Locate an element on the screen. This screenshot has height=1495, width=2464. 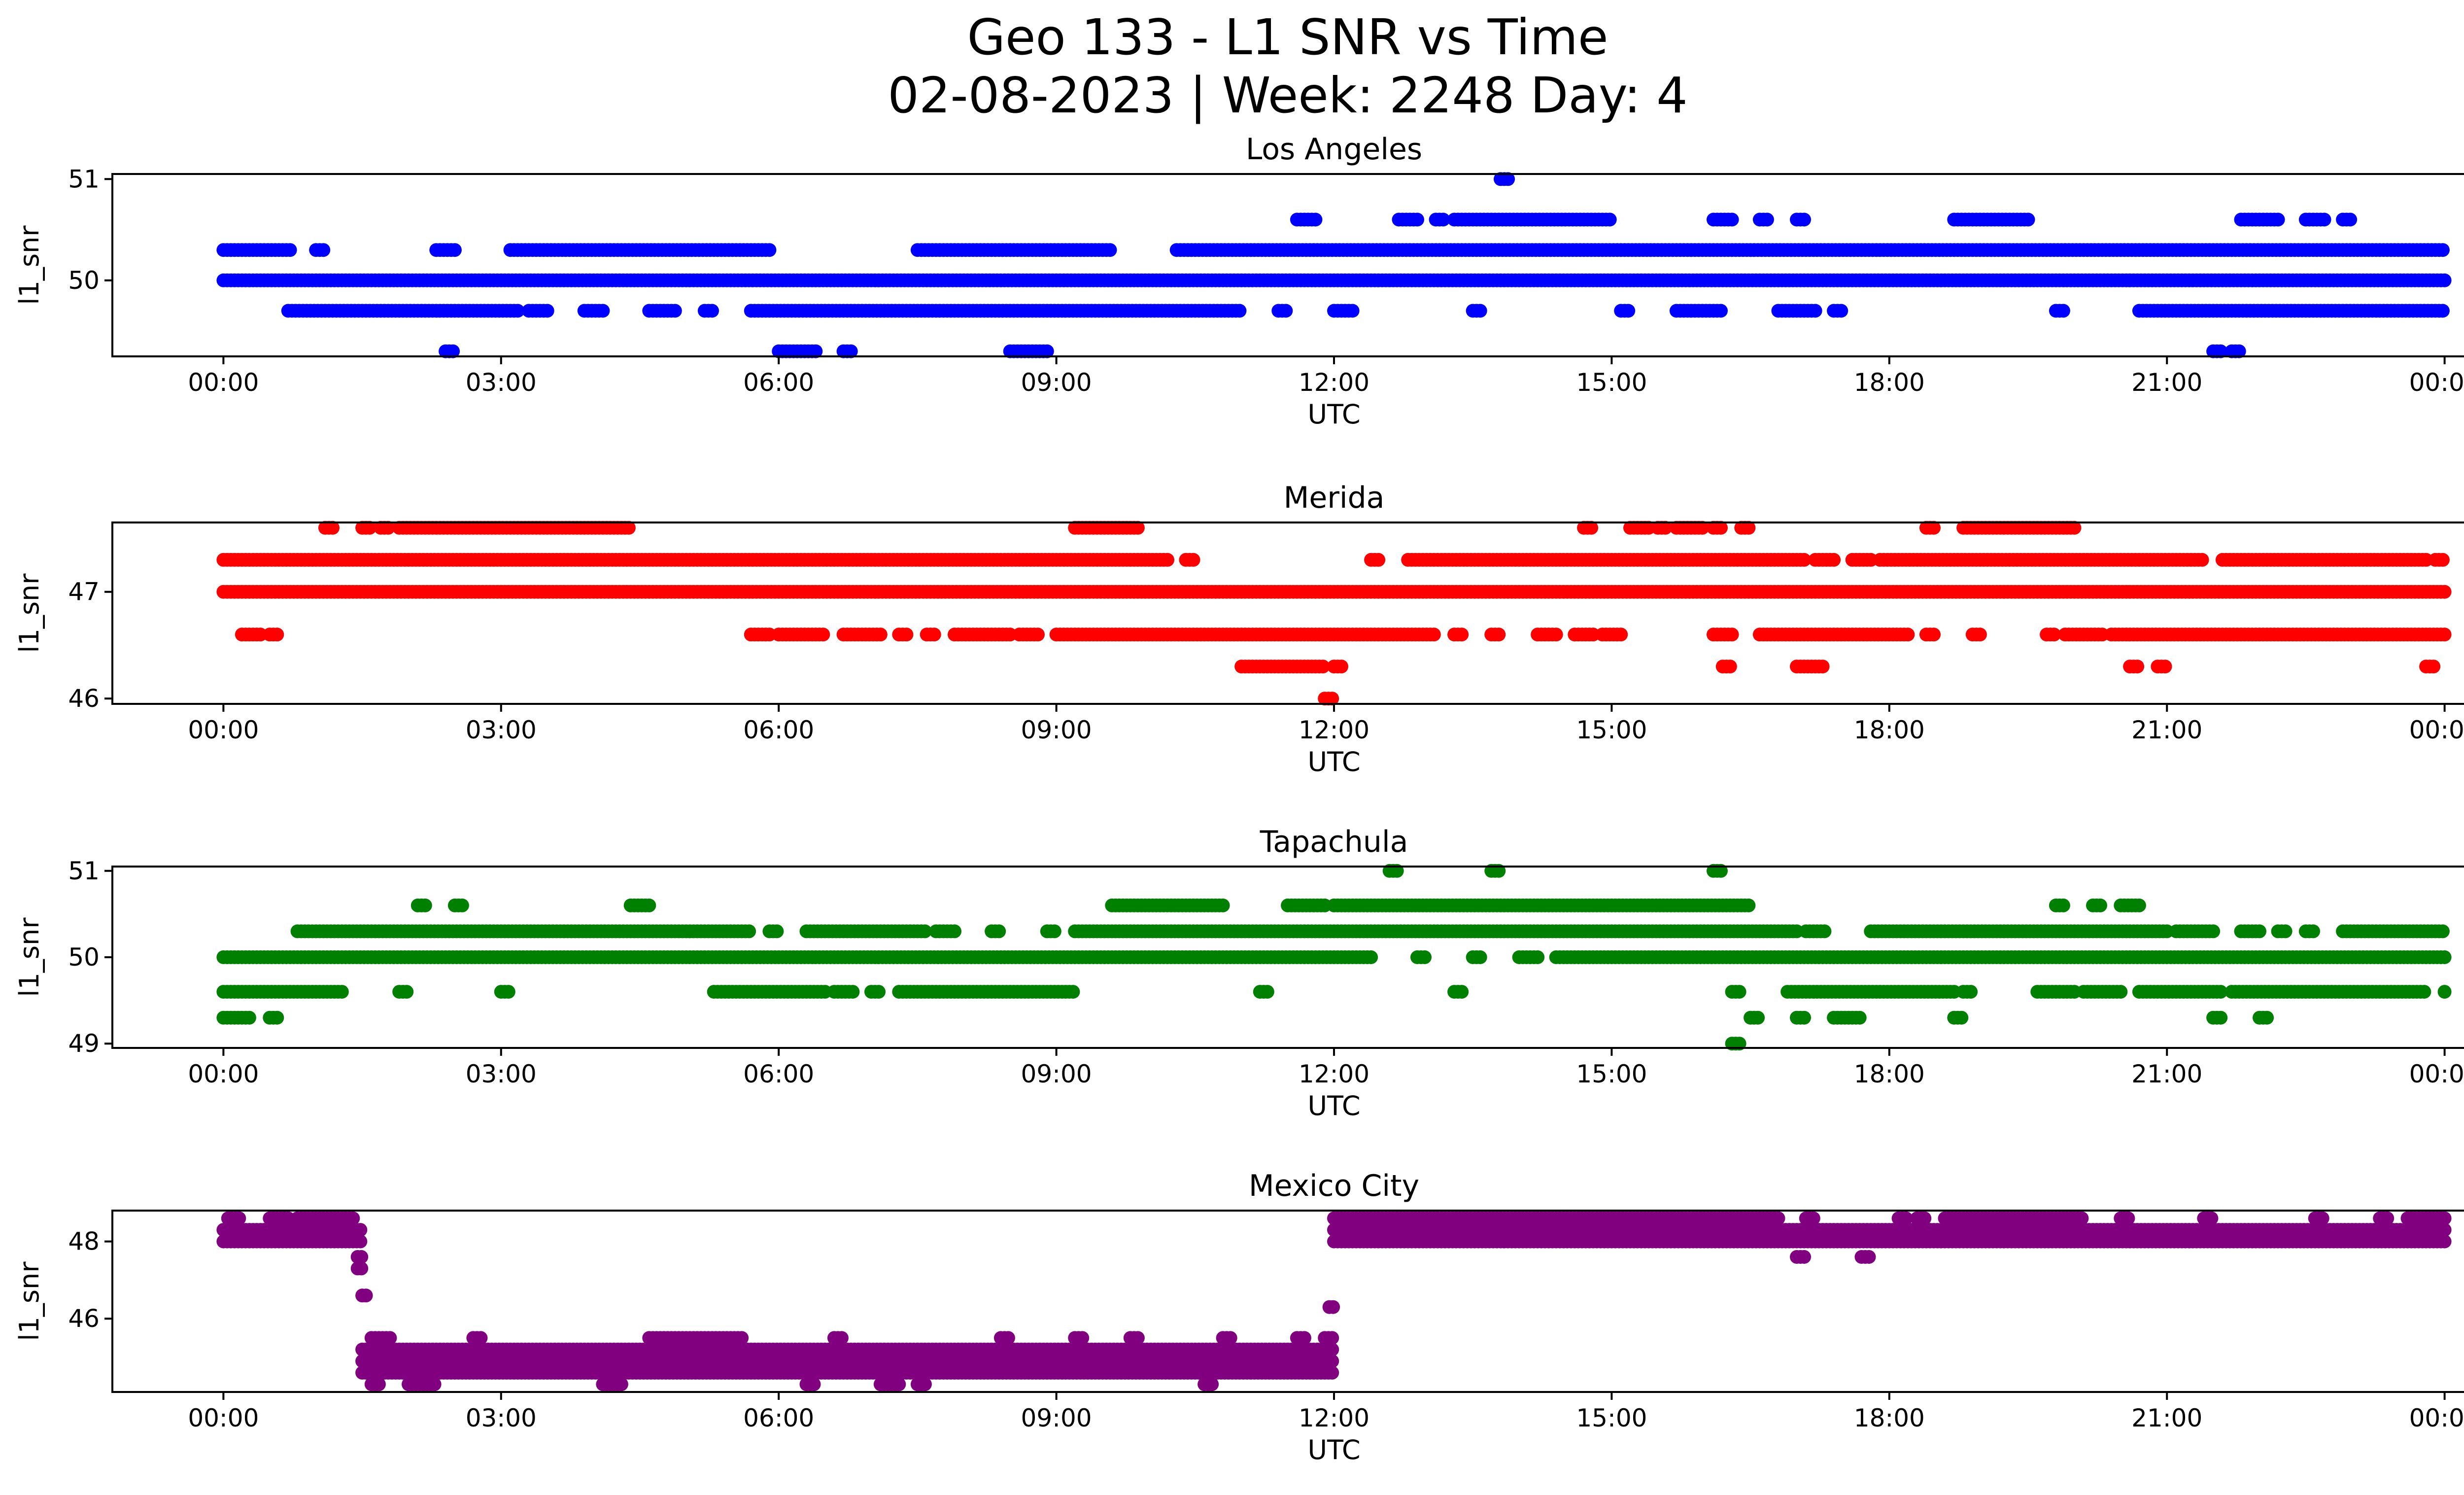
y-tick-label: 50 is located at coordinates (84, 280).